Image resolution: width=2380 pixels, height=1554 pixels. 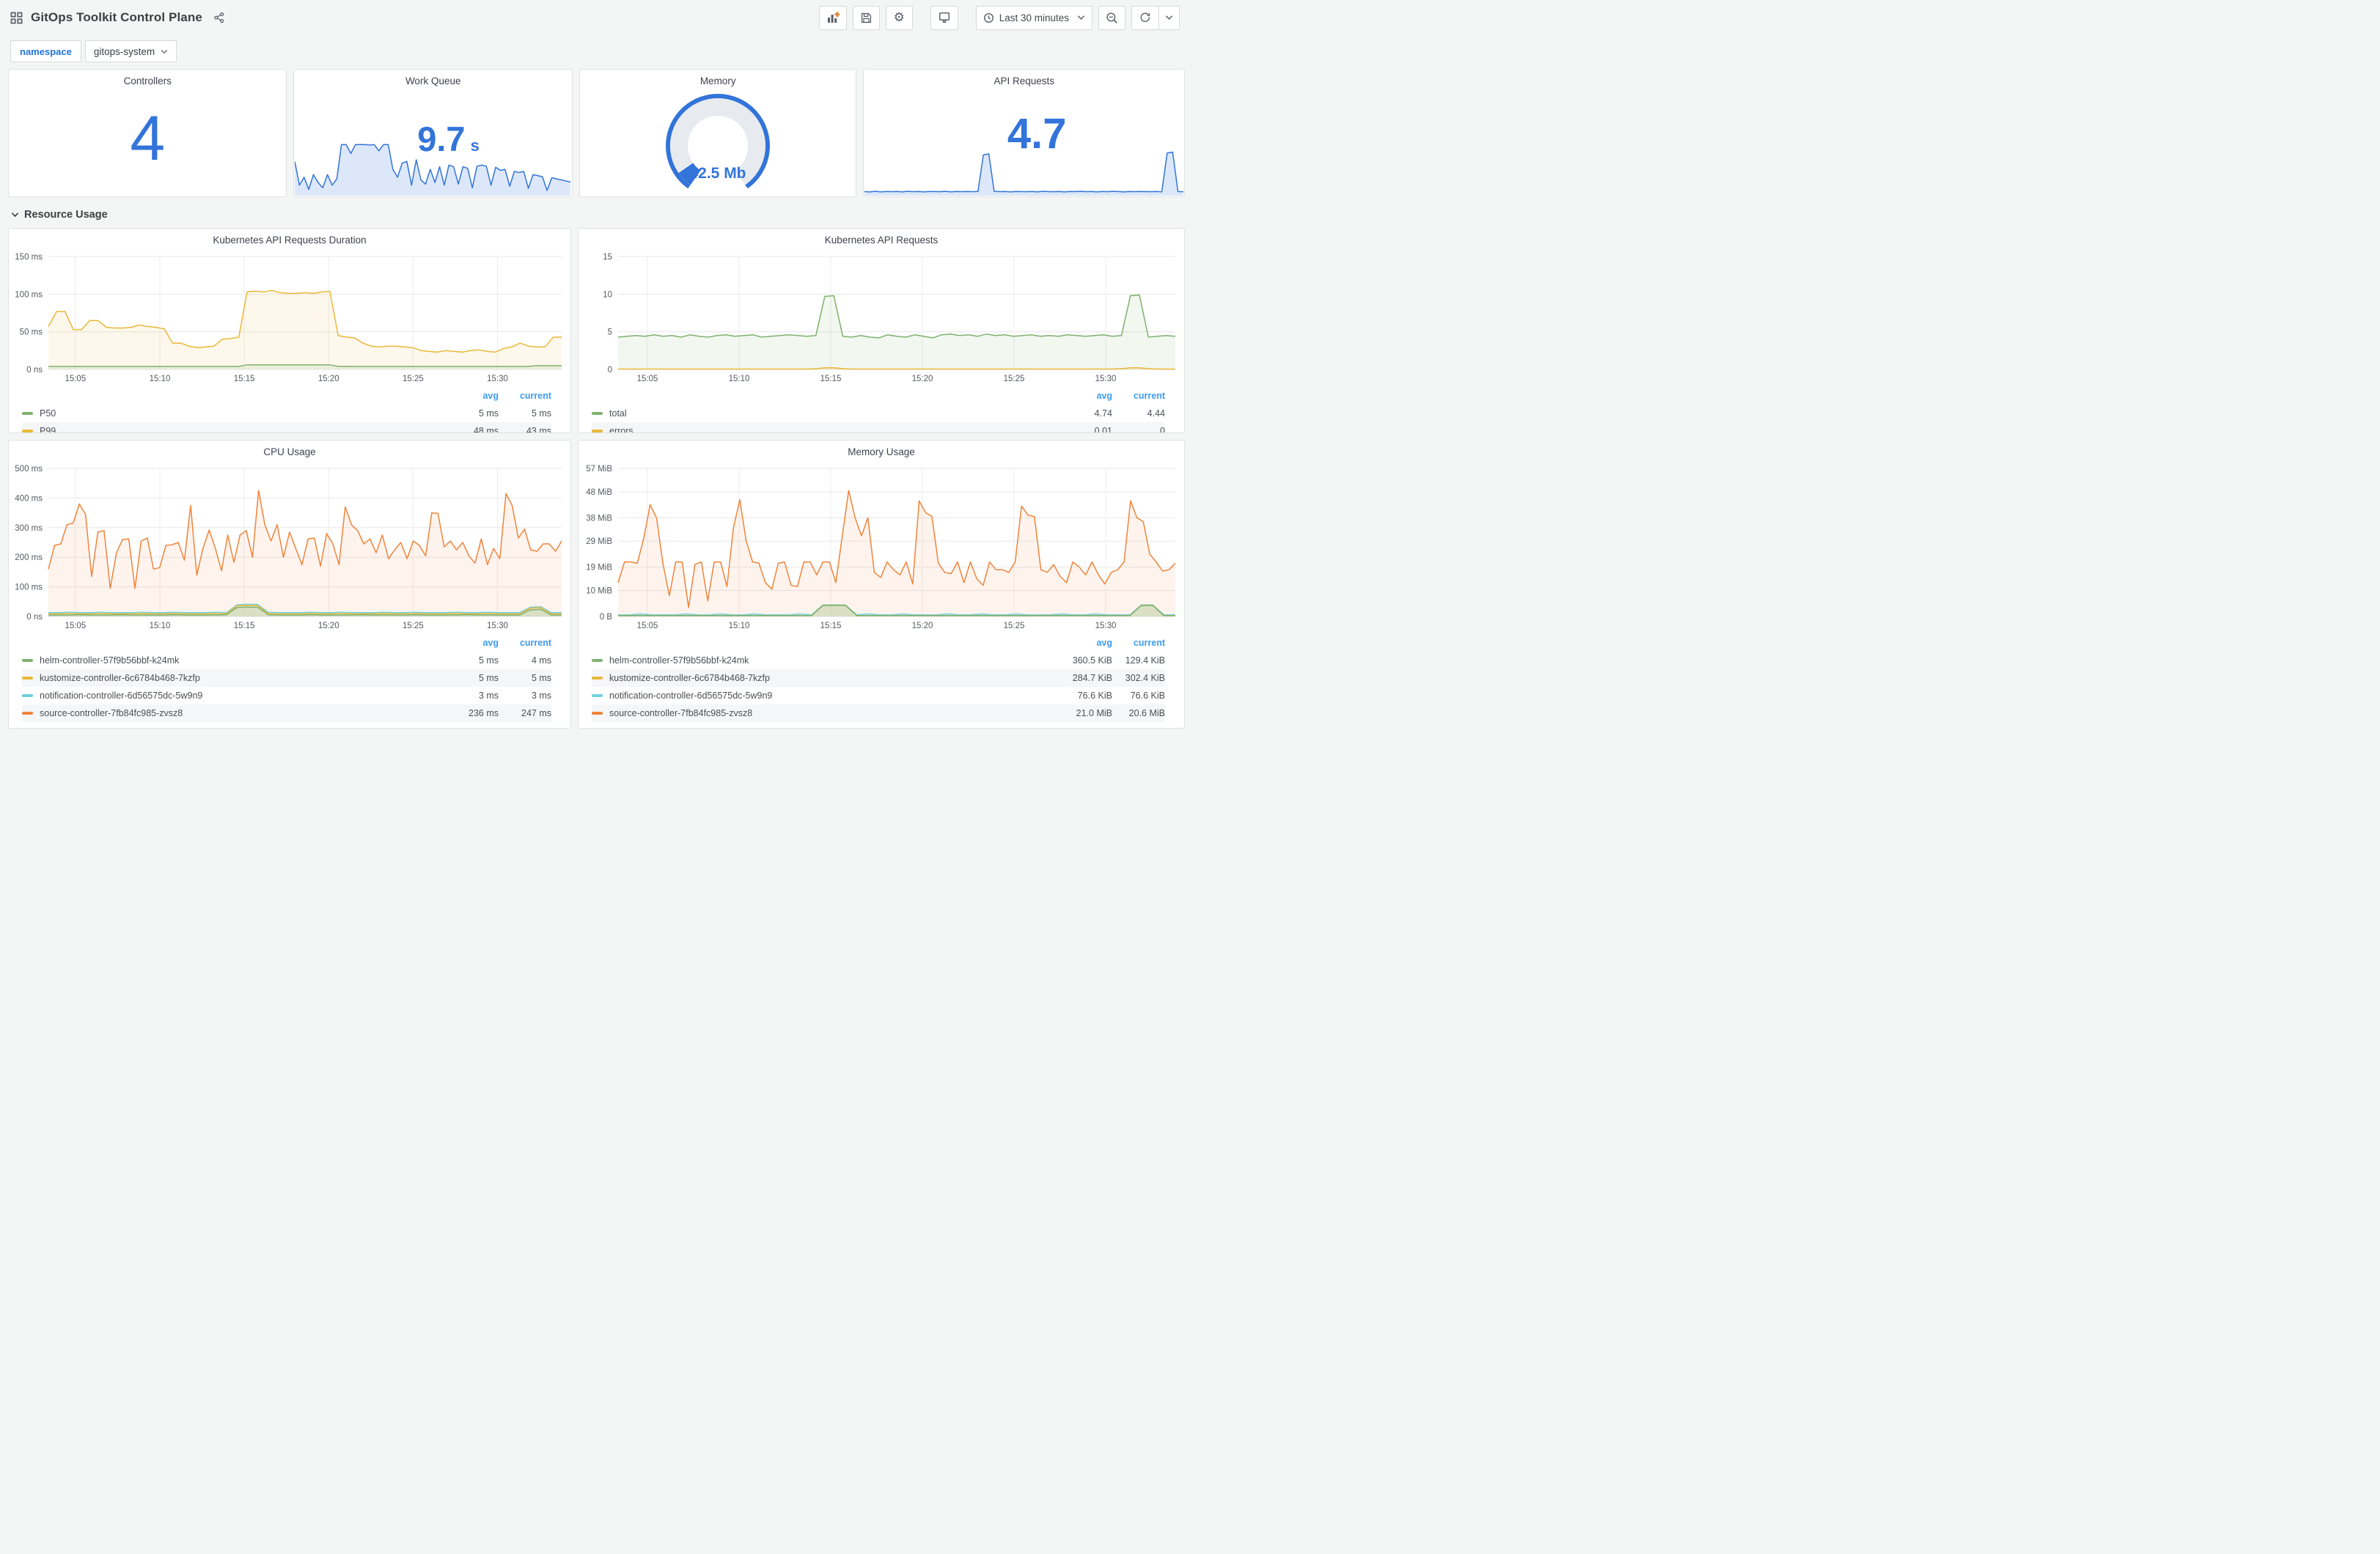 What do you see at coordinates (290, 451) in the screenshot?
I see `panel-title: CPU Usage` at bounding box center [290, 451].